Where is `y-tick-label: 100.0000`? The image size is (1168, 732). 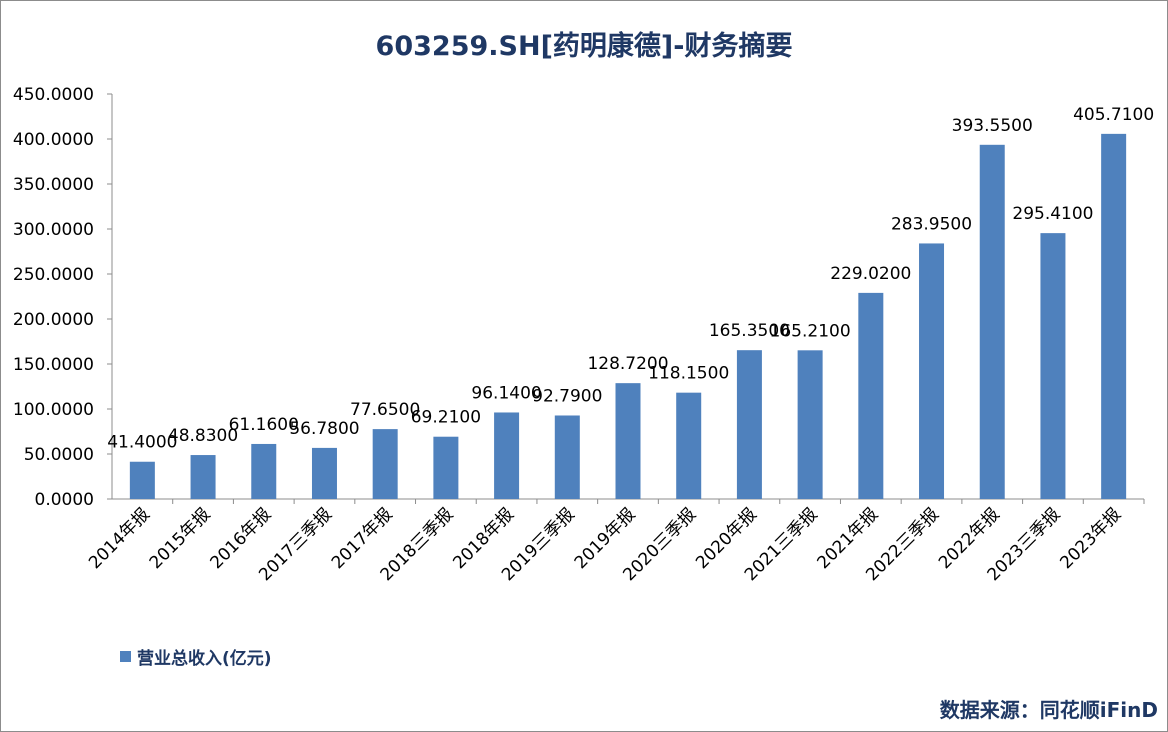
y-tick-label: 100.0000 is located at coordinates (53, 410).